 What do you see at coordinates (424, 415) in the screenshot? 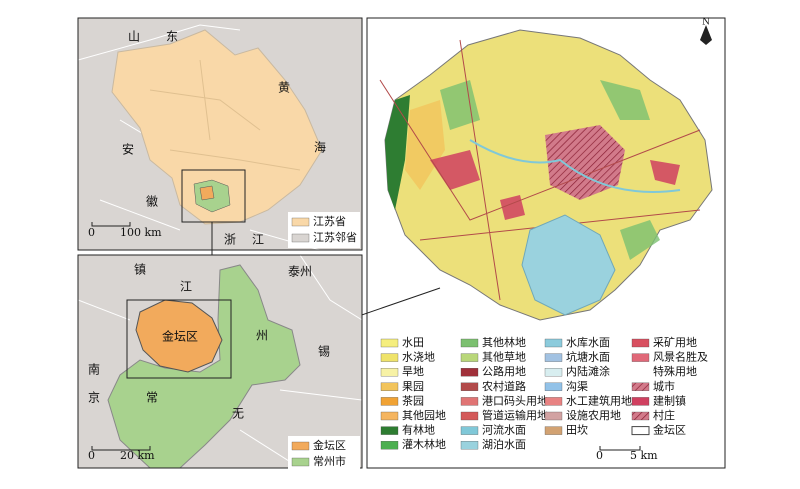
I see `legend-label: 其他园地` at bounding box center [424, 415].